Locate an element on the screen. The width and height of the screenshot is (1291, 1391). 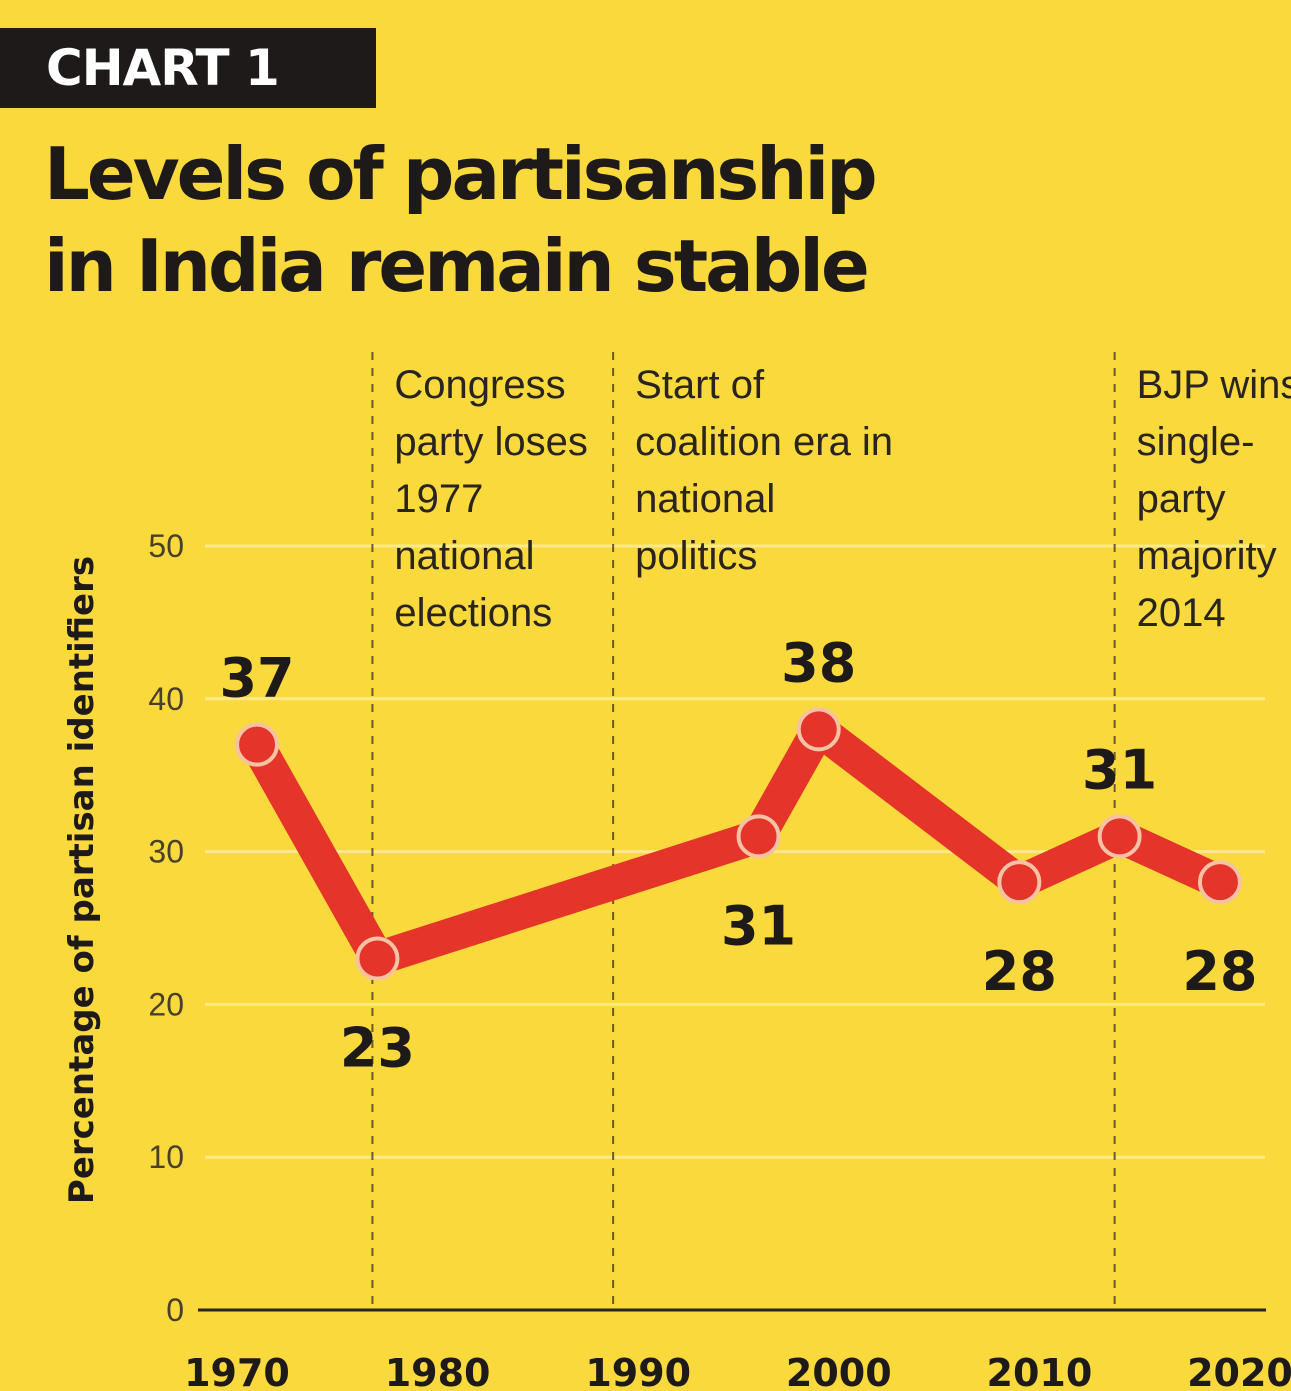
title-line-2: in India remain stable is located at coordinates (457, 266).